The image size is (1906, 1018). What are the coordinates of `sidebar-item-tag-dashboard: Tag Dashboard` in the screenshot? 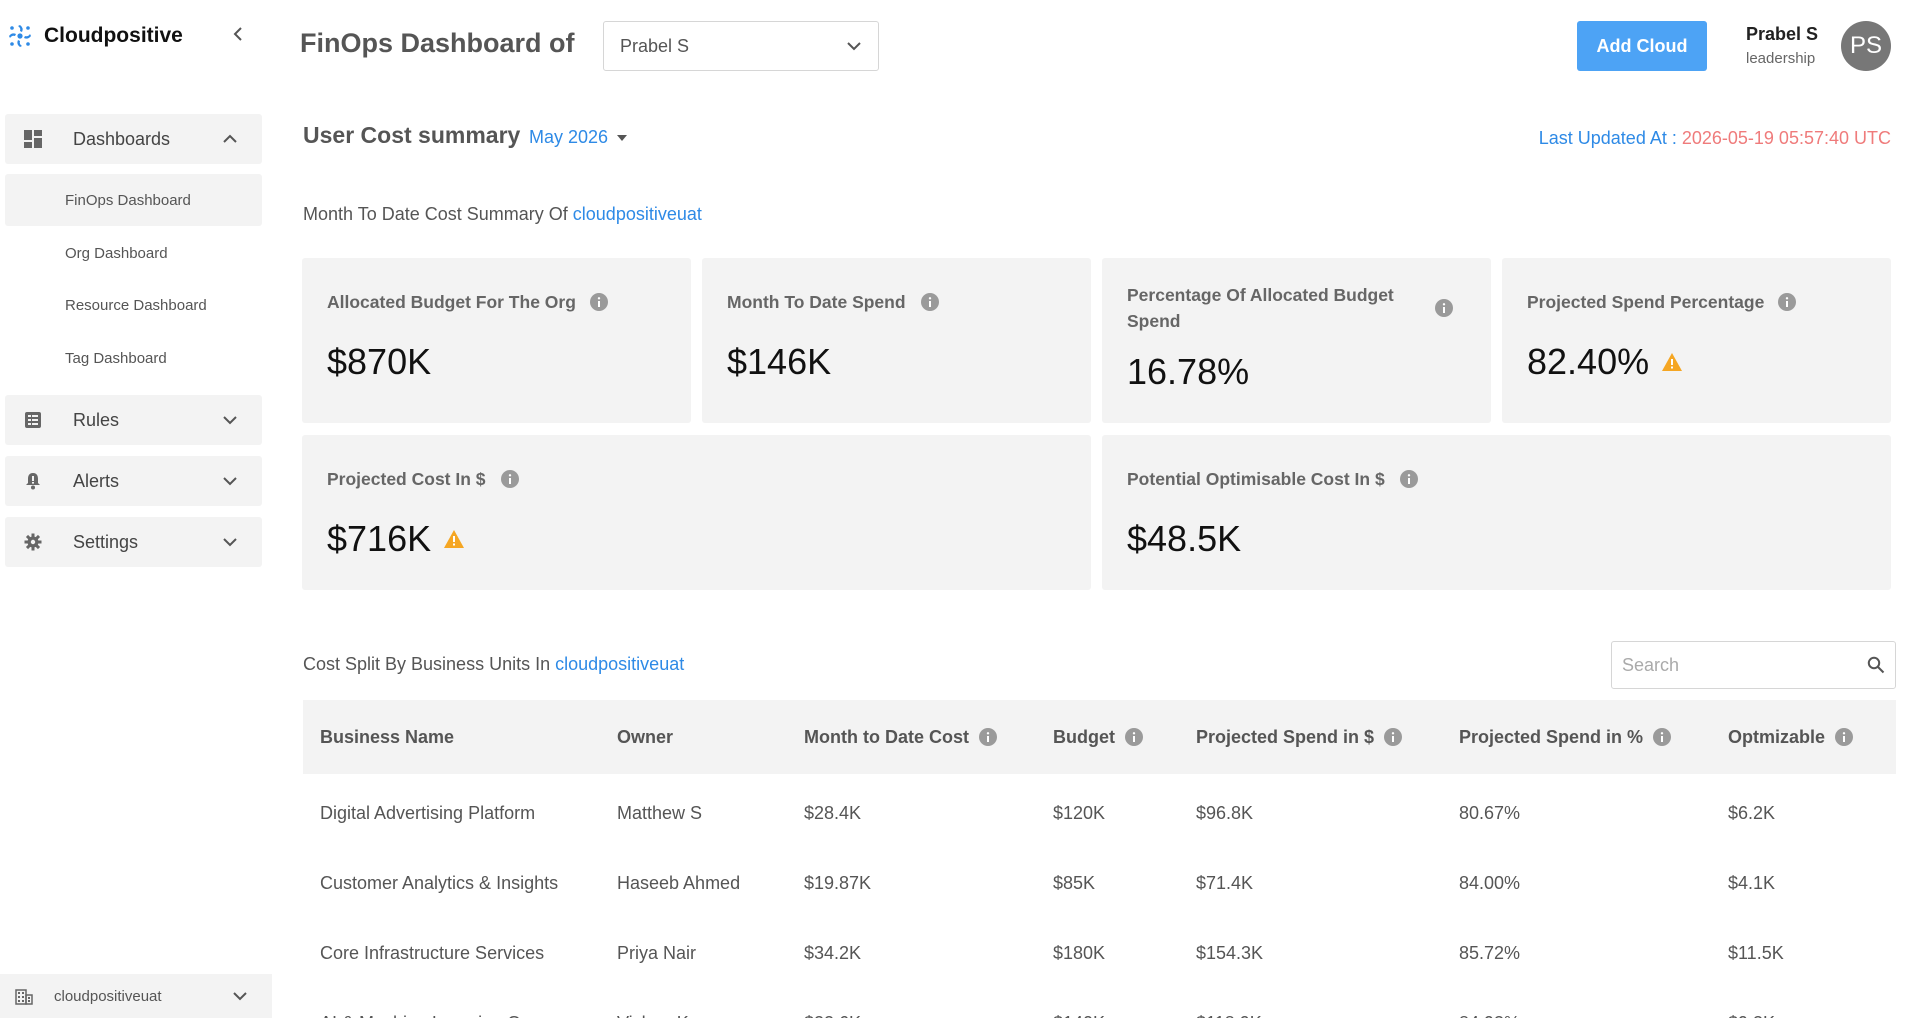 It's located at (116, 358).